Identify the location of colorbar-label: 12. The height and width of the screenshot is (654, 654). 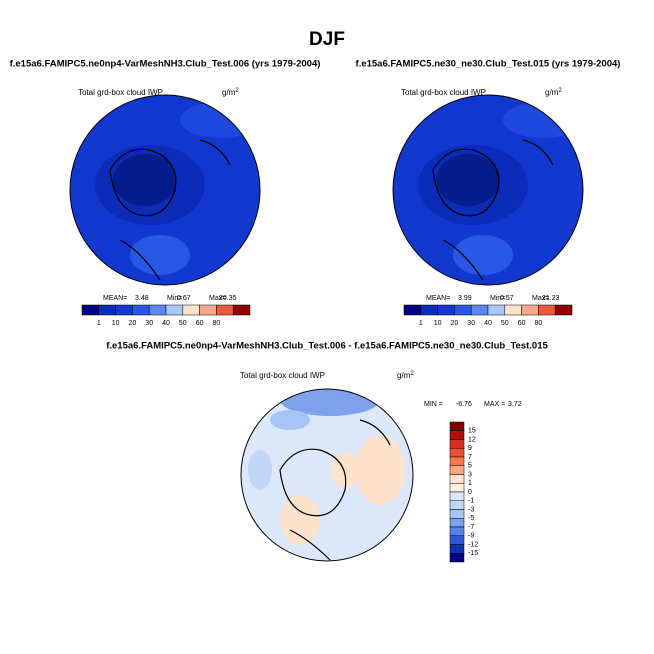
(472, 439).